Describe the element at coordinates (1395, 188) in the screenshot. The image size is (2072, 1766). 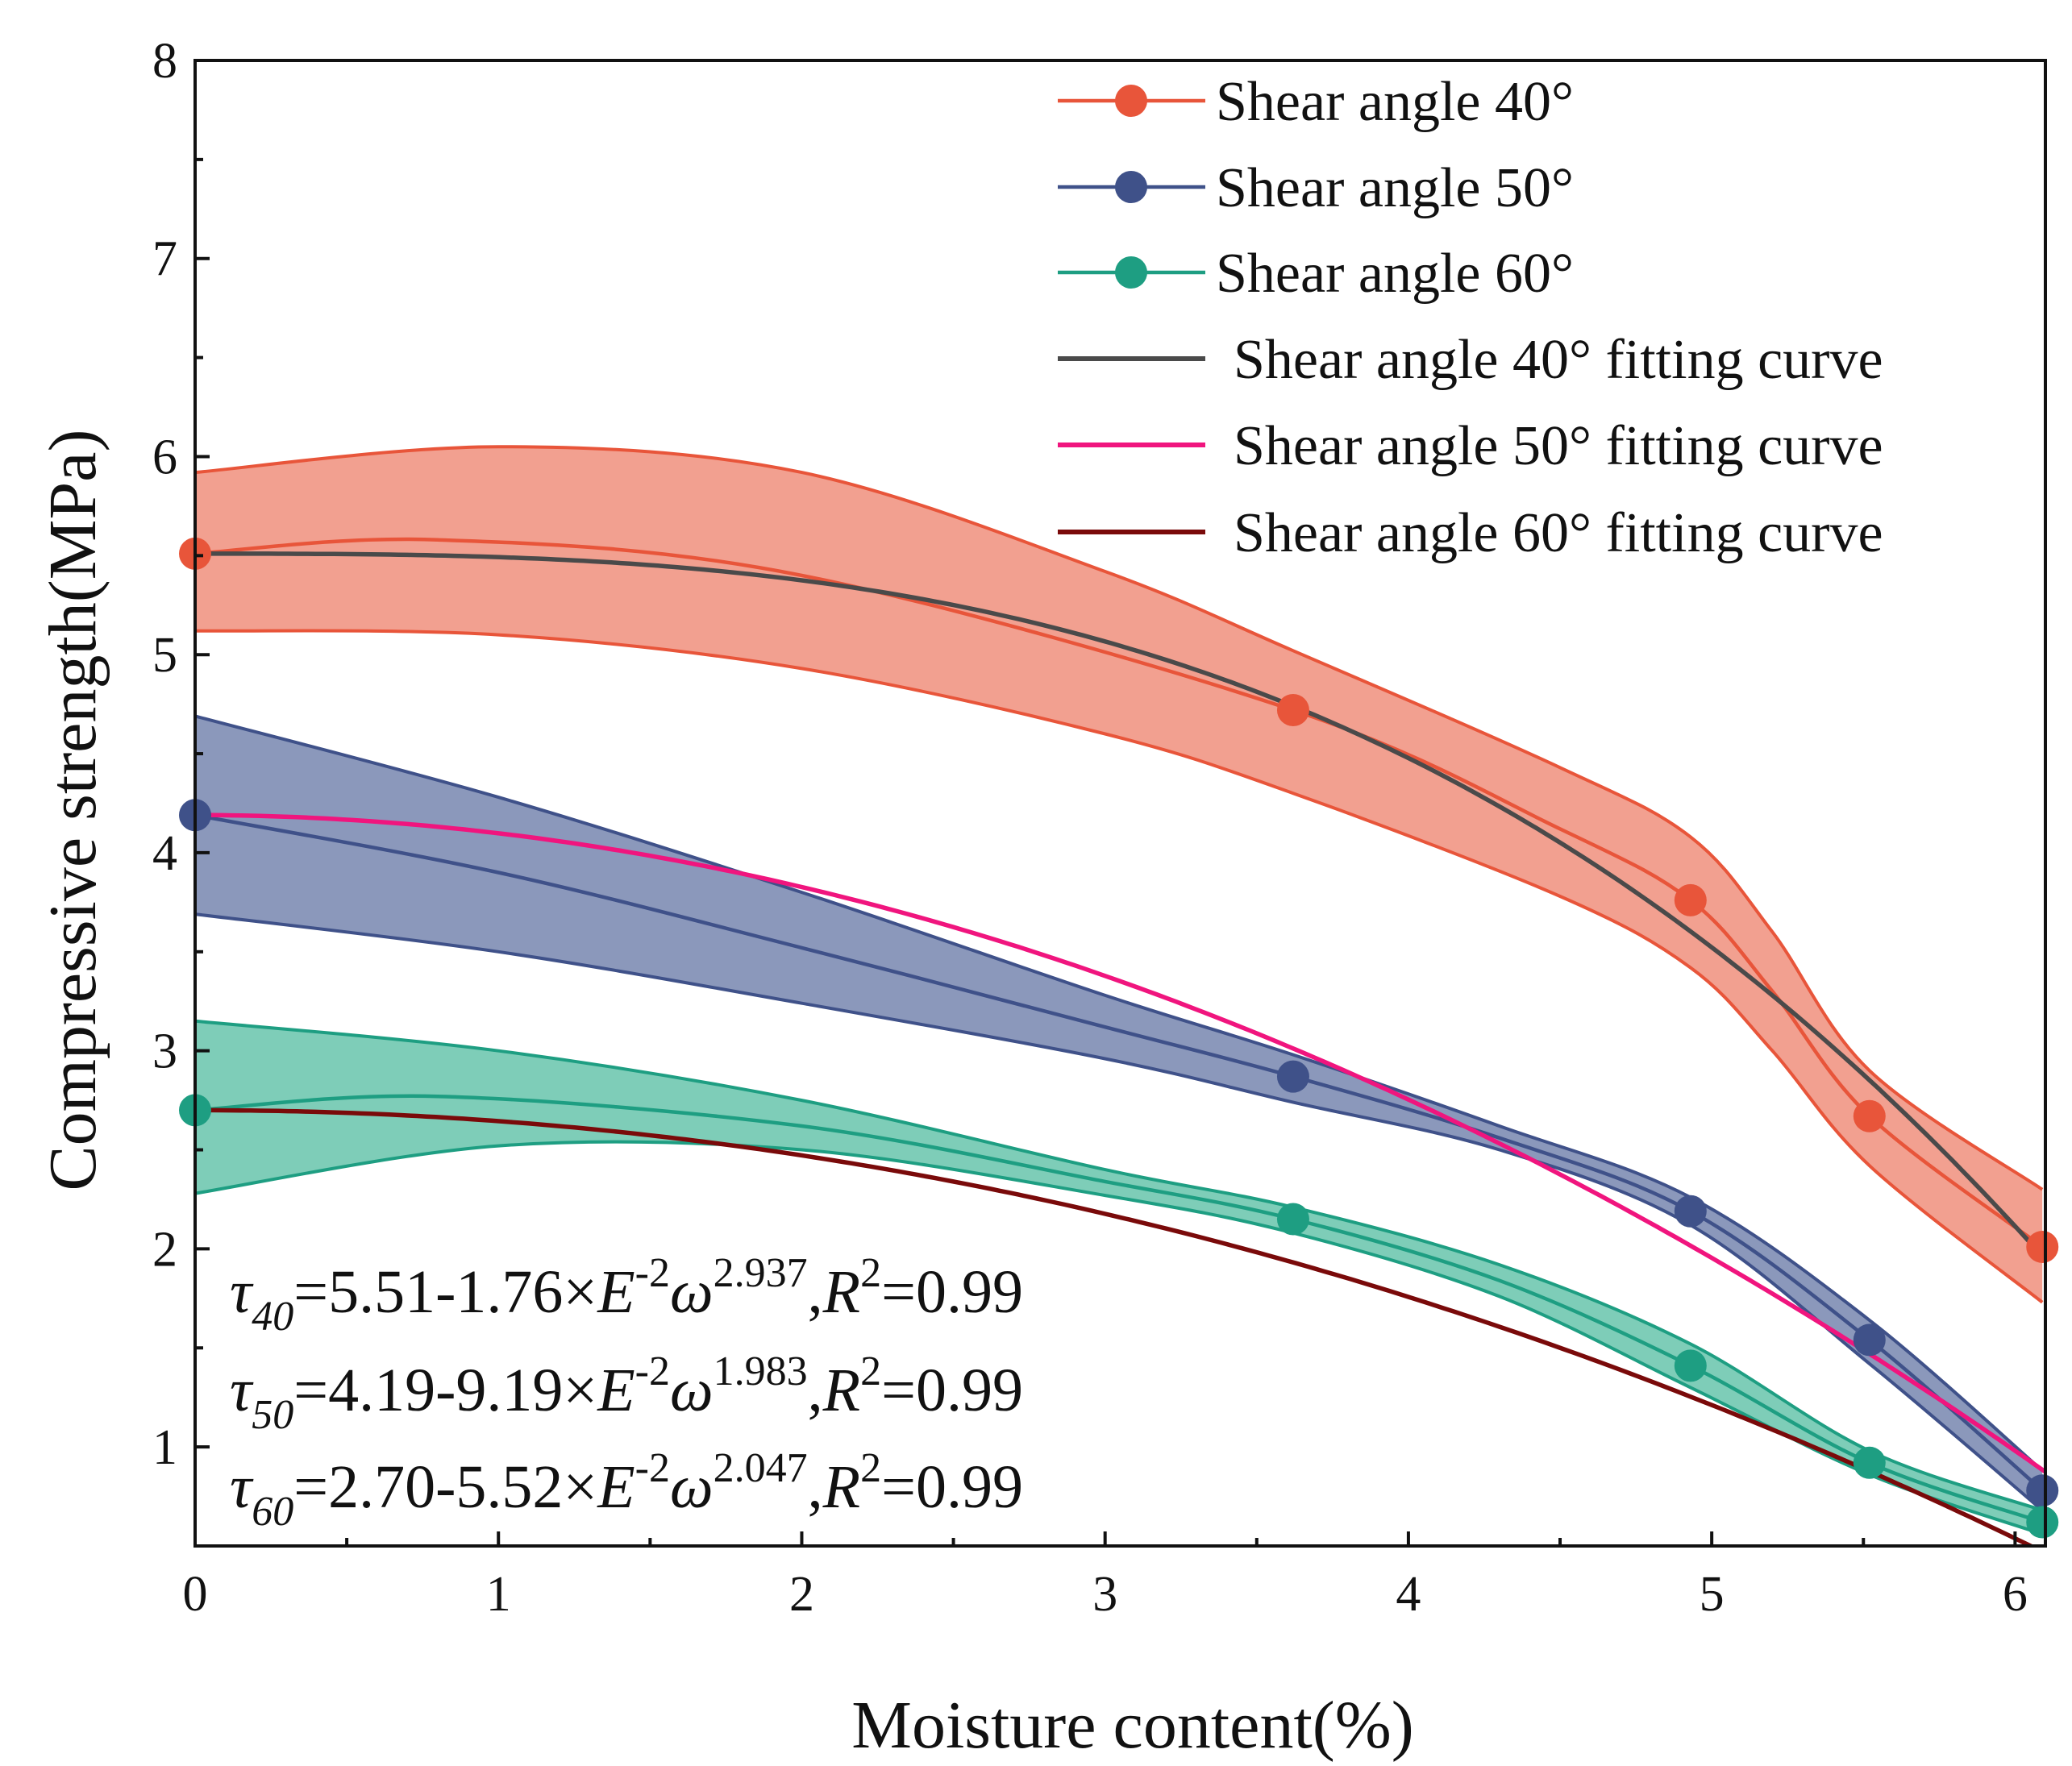
I see `legend-label-1: Shear angle 50°` at that location.